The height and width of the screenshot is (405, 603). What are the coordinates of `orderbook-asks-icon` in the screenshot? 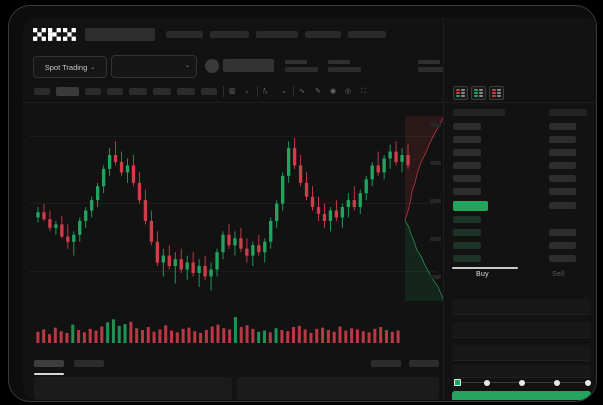 It's located at (496, 93).